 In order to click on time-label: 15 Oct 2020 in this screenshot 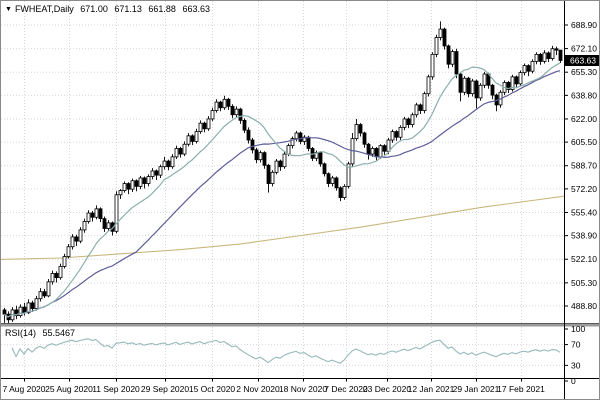, I will do `click(212, 389)`.